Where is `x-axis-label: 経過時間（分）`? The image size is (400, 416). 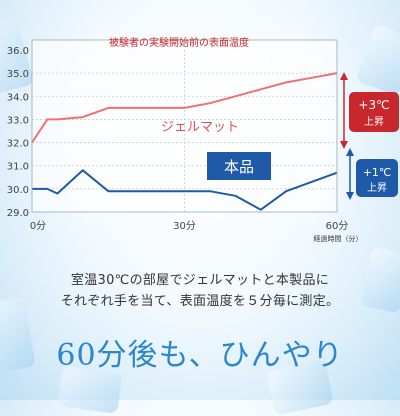 x-axis-label: 経過時間（分） is located at coordinates (338, 238).